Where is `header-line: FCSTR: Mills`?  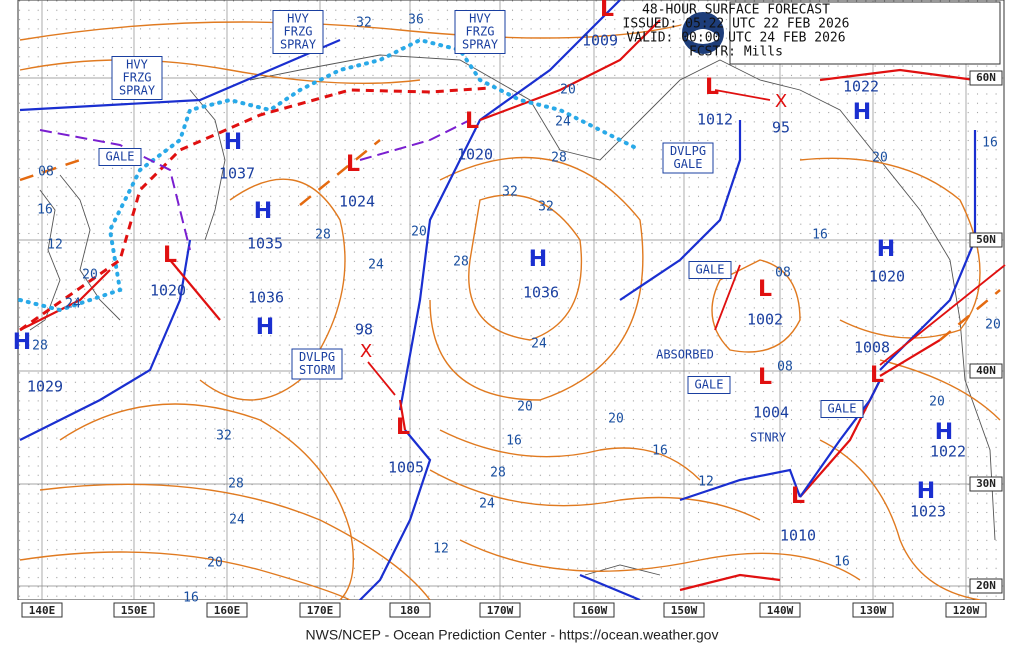
header-line: FCSTR: Mills is located at coordinates (736, 52).